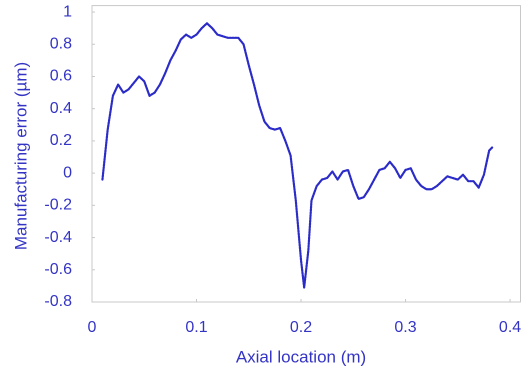  I want to click on x-tick-label: 0.3, so click(405, 327).